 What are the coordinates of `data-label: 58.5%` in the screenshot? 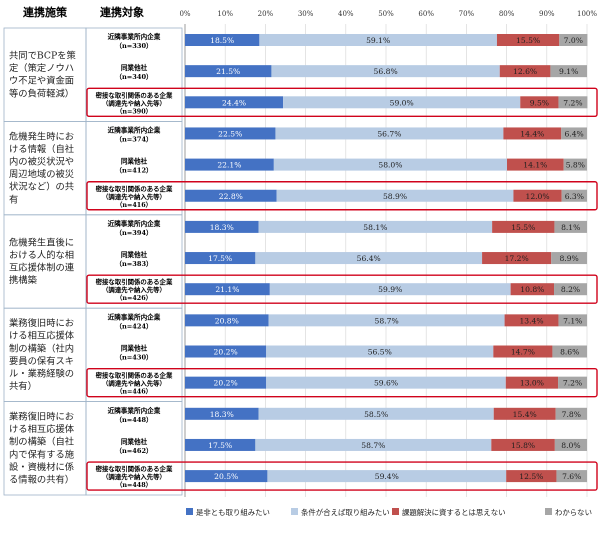 It's located at (376, 414).